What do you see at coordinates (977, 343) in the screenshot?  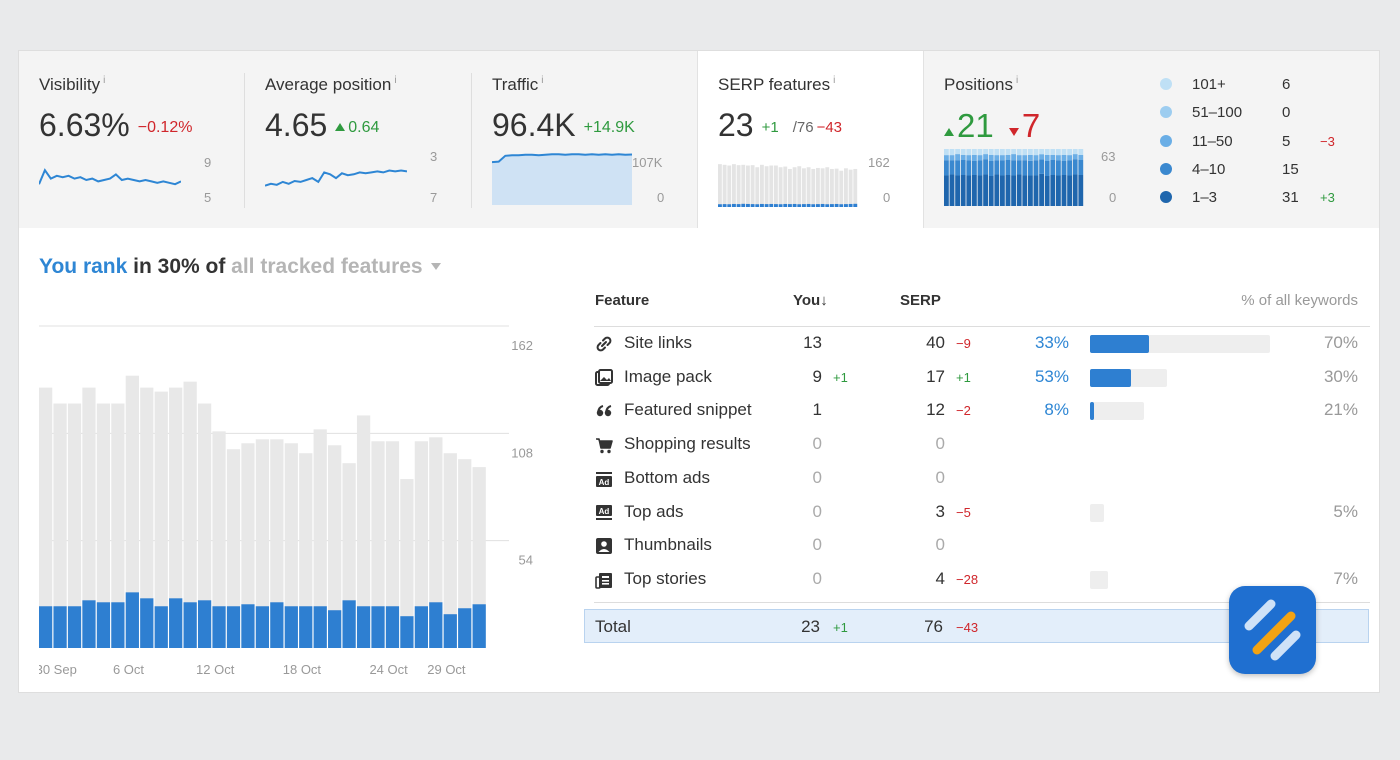 I see `table-row: Site links 13 40 −9 33% 70%` at bounding box center [977, 343].